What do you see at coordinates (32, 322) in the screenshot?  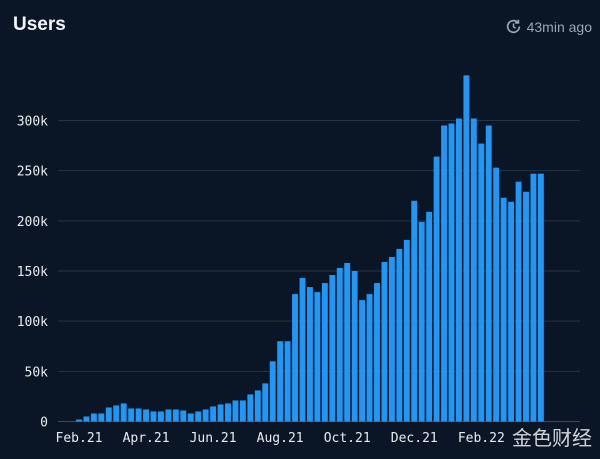 I see `y-tick-label: 100k` at bounding box center [32, 322].